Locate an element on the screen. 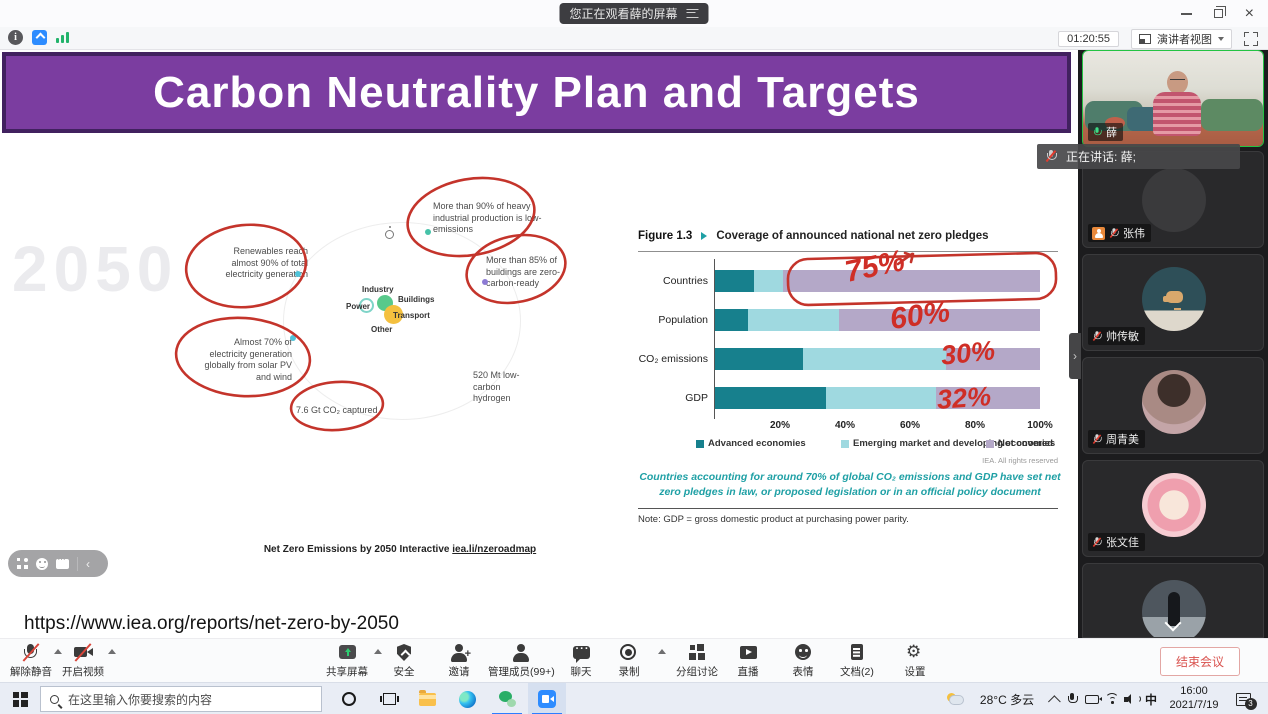  chevron-down-icon is located at coordinates (1221, 39).